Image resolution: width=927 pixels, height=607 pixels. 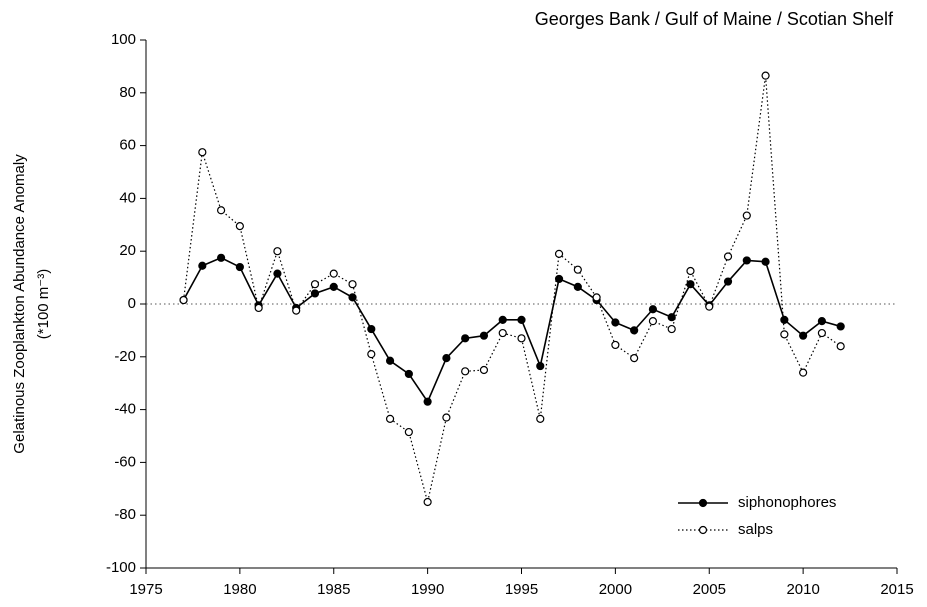 What do you see at coordinates (123, 39) in the screenshot?
I see `y-tick-label: 100` at bounding box center [123, 39].